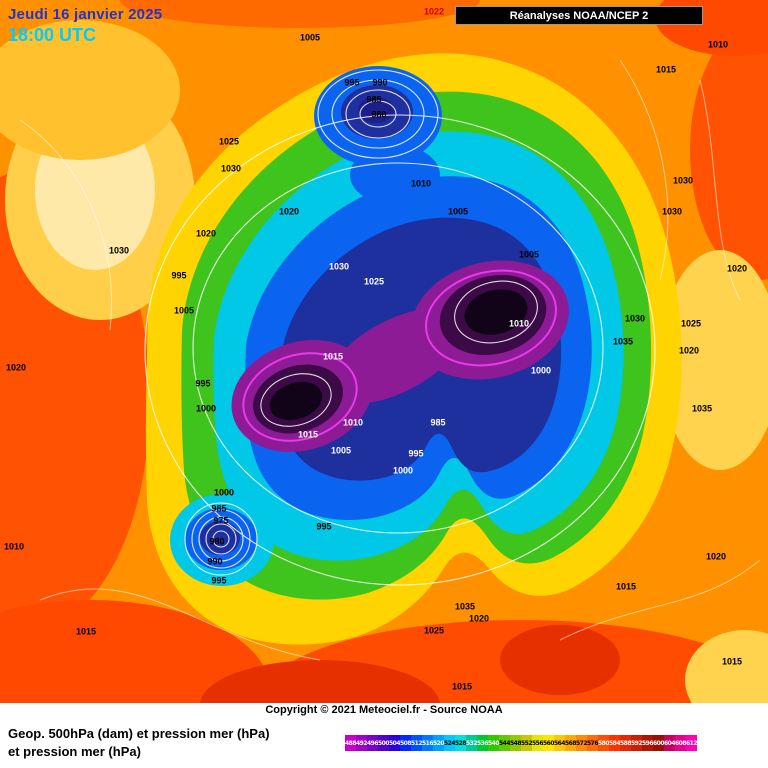 Image resolution: width=768 pixels, height=768 pixels. Describe the element at coordinates (372, 743) in the screenshot. I see `legend-cell: 496` at that location.